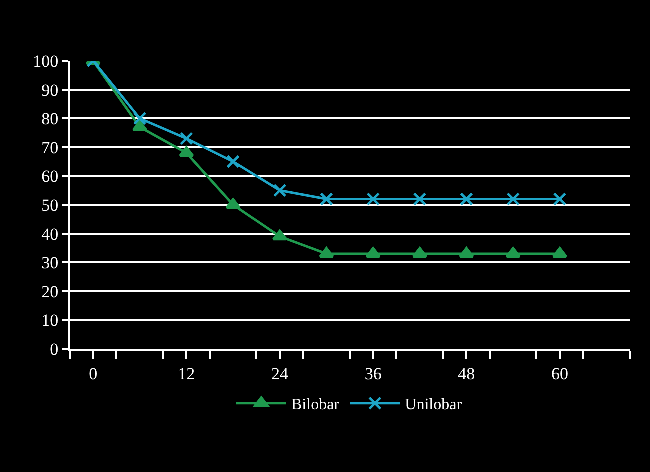 The width and height of the screenshot is (650, 472). Describe the element at coordinates (560, 374) in the screenshot. I see `x-tick-label: 60` at that location.